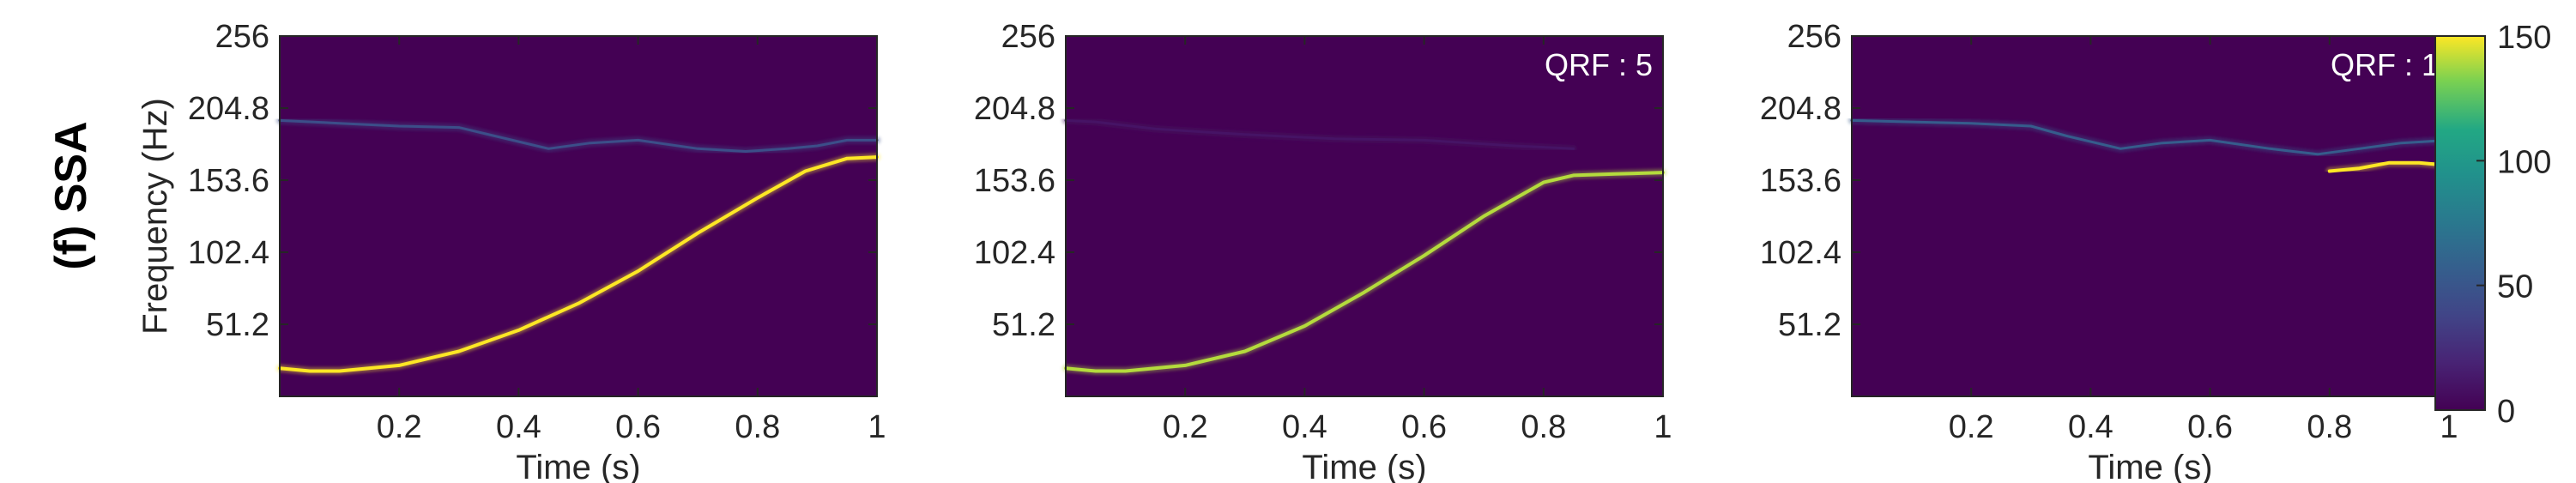 This screenshot has height=483, width=2576. I want to click on y-axis-label: Frequency (Hz), so click(155, 216).